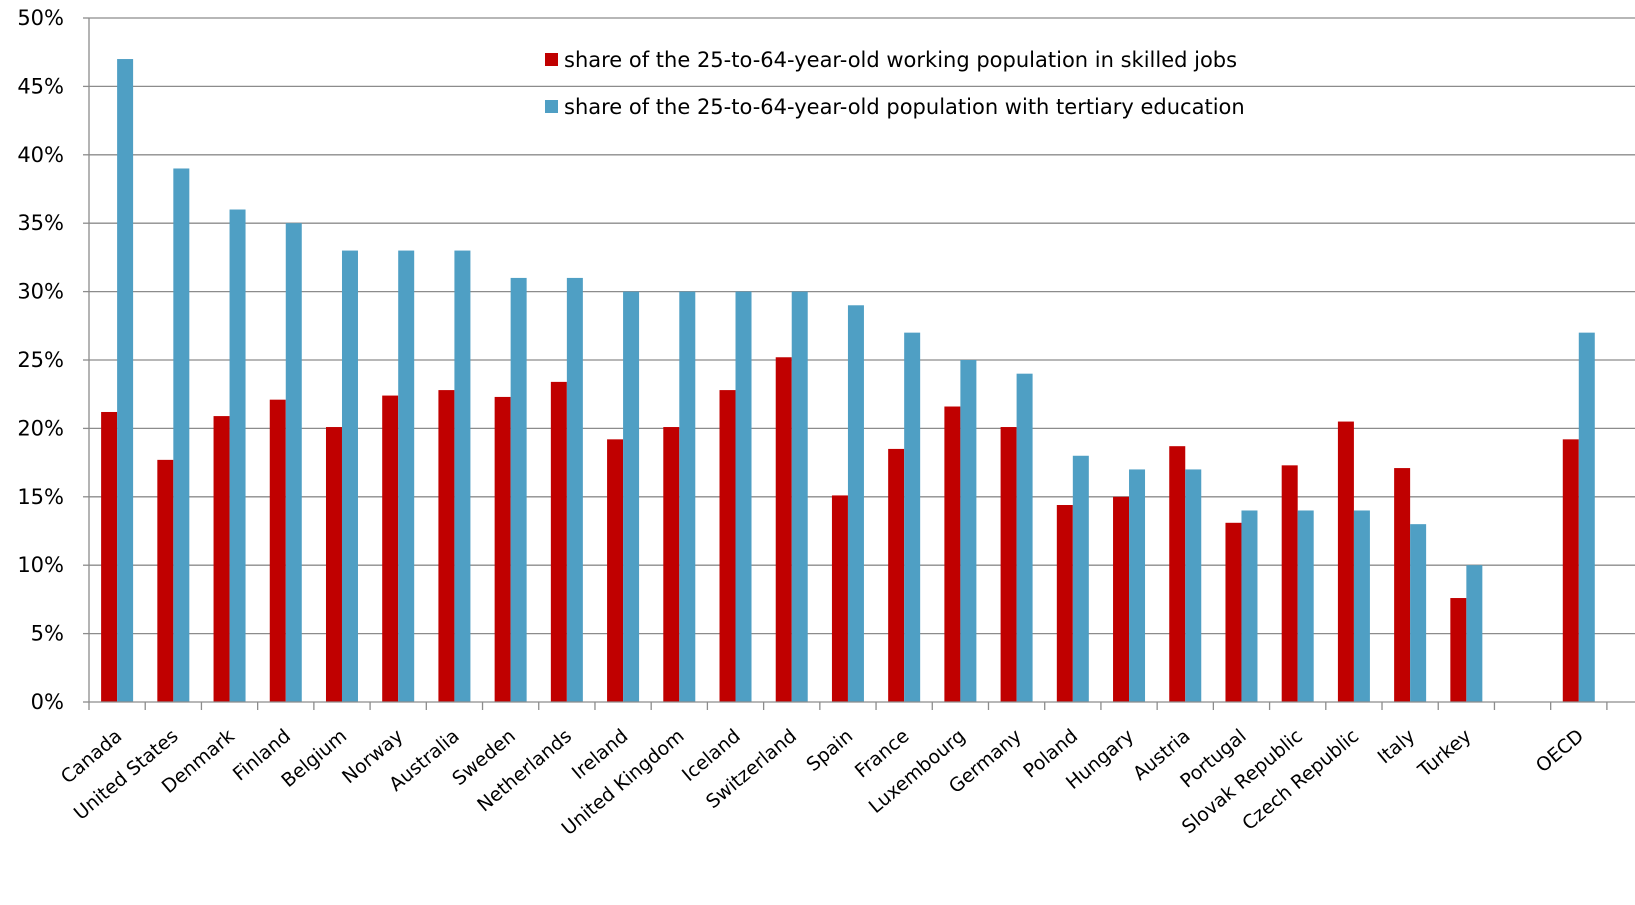 The width and height of the screenshot is (1635, 905). I want to click on y-tick-label: 45%, so click(40, 86).